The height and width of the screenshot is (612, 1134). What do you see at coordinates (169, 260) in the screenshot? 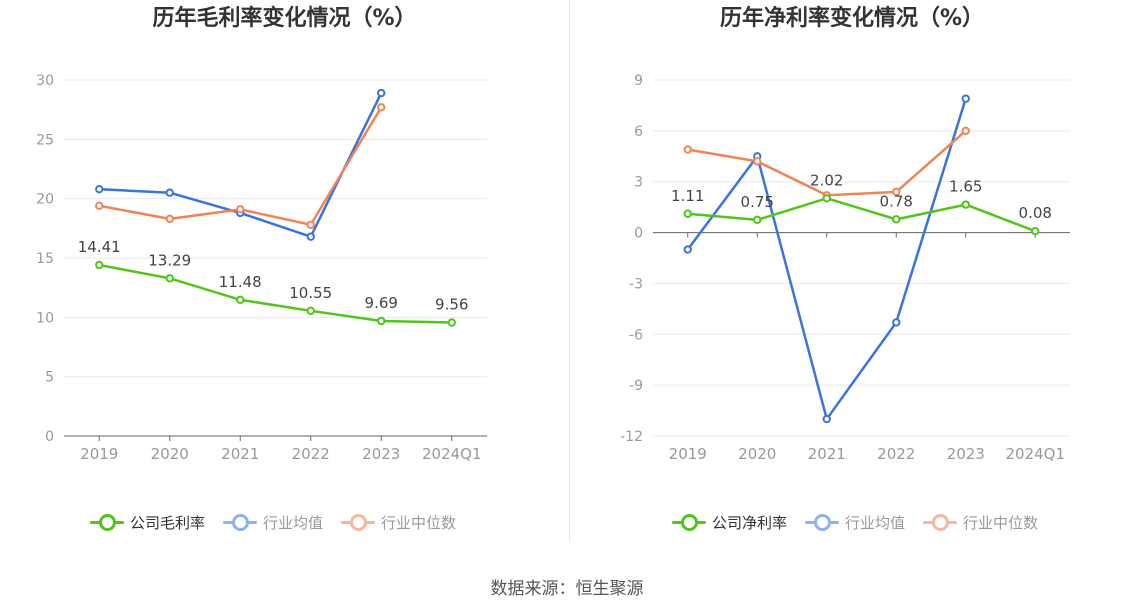
I see `data-label: 13.29` at bounding box center [169, 260].